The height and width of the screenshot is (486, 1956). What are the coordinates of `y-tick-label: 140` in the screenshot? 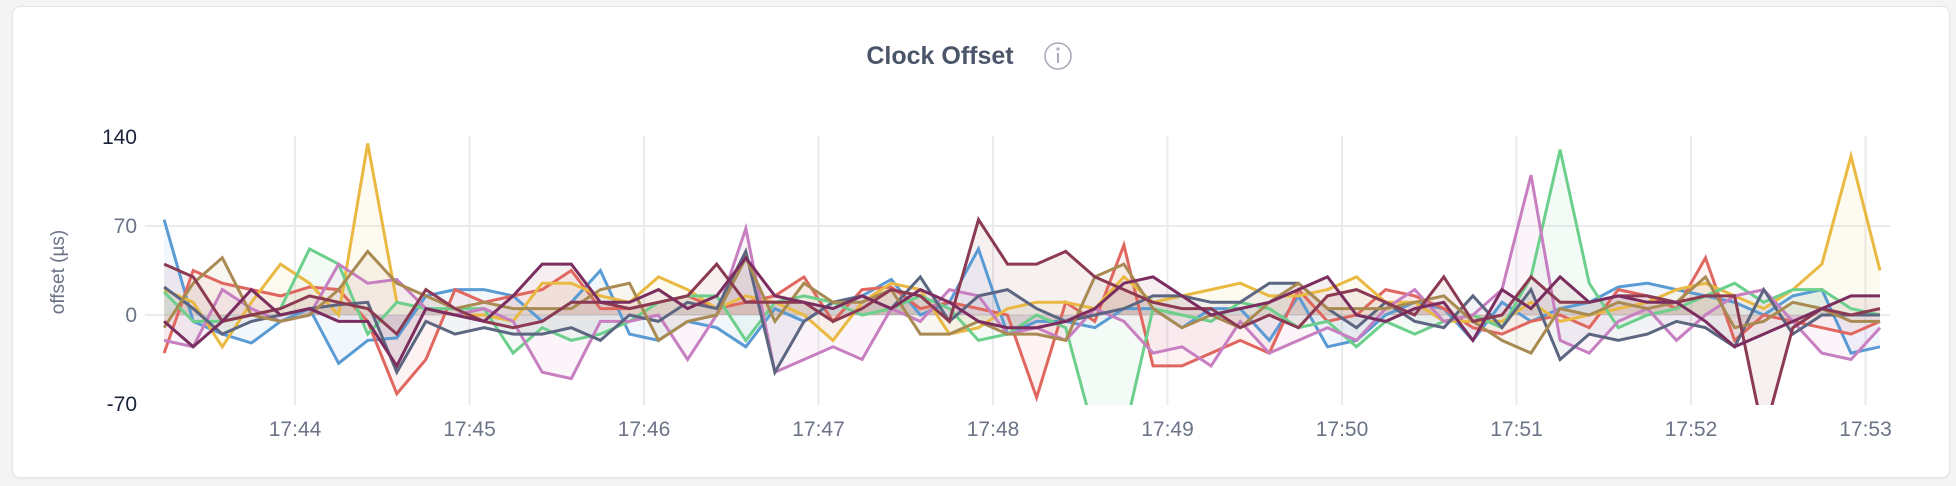 It's located at (119, 137).